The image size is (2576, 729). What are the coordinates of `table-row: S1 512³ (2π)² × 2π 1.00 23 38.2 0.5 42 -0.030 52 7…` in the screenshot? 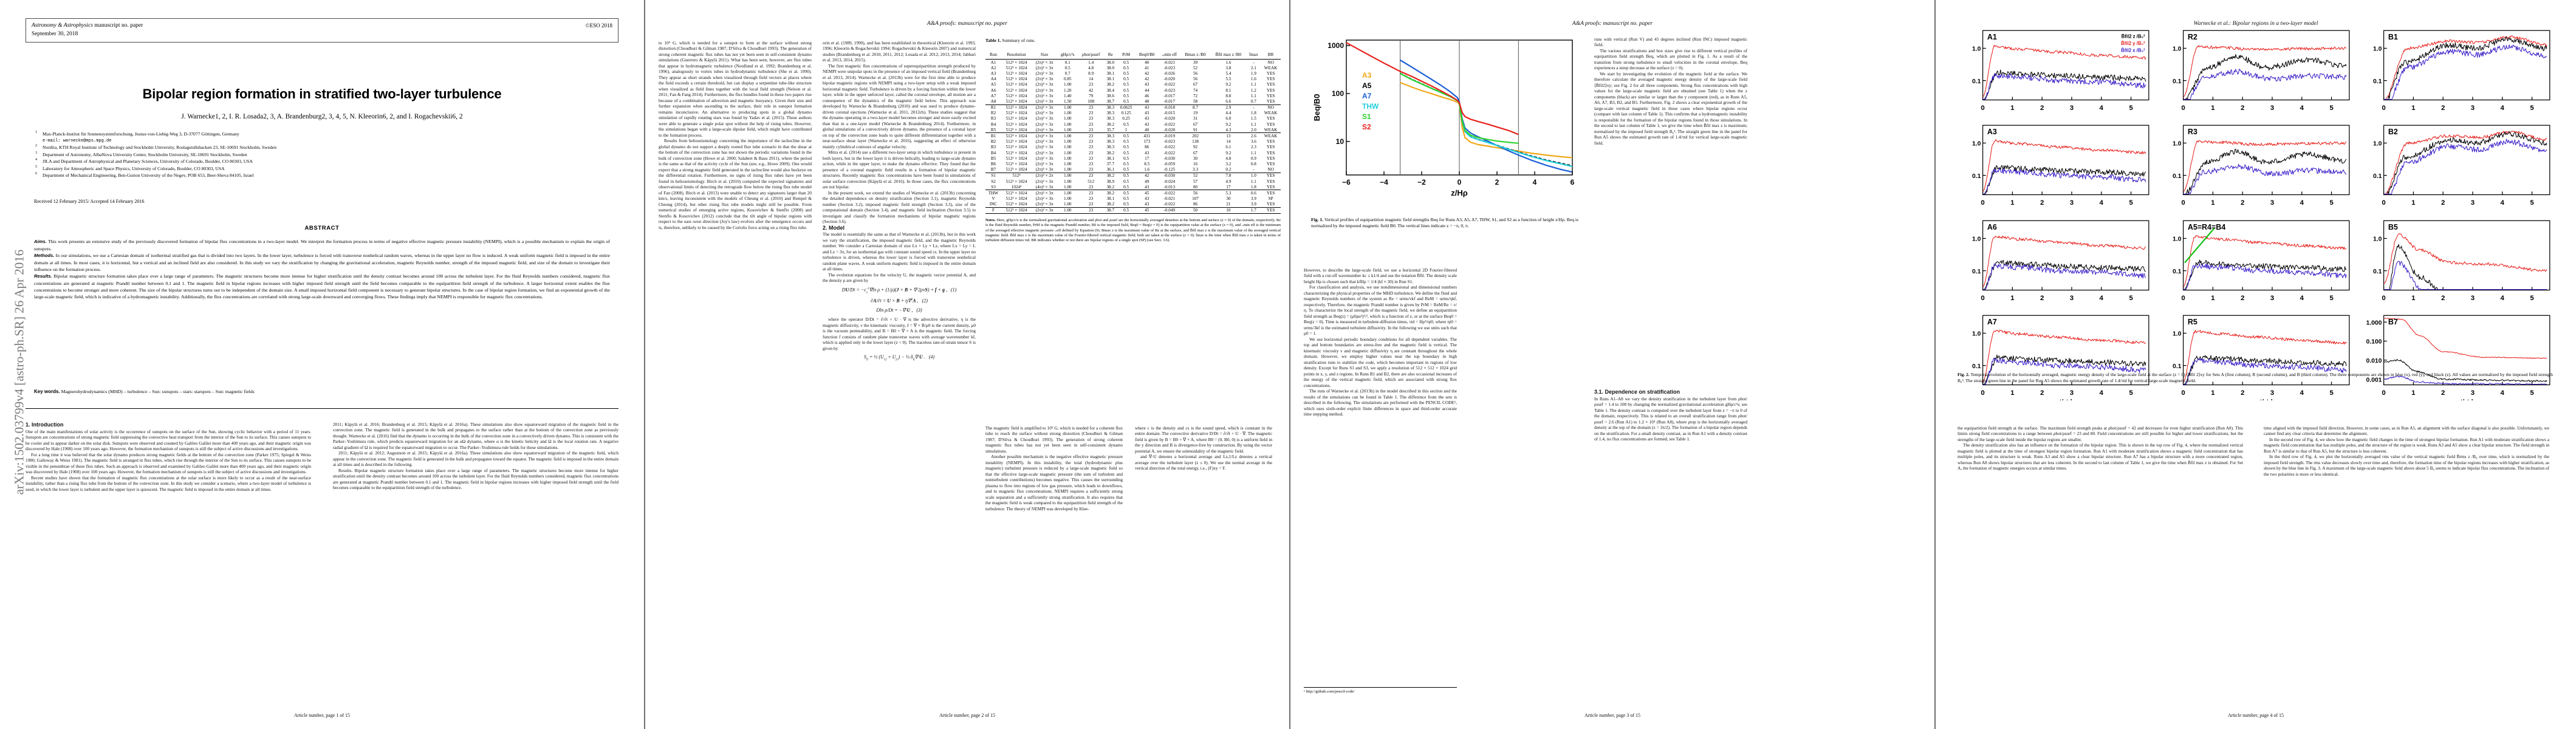 It's located at (1133, 176).